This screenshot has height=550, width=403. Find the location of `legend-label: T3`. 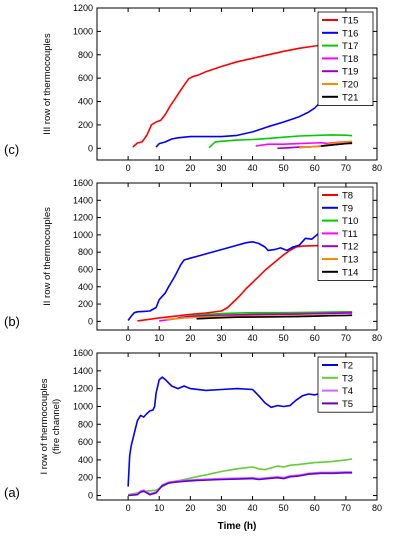

legend-label: T3 is located at coordinates (347, 378).